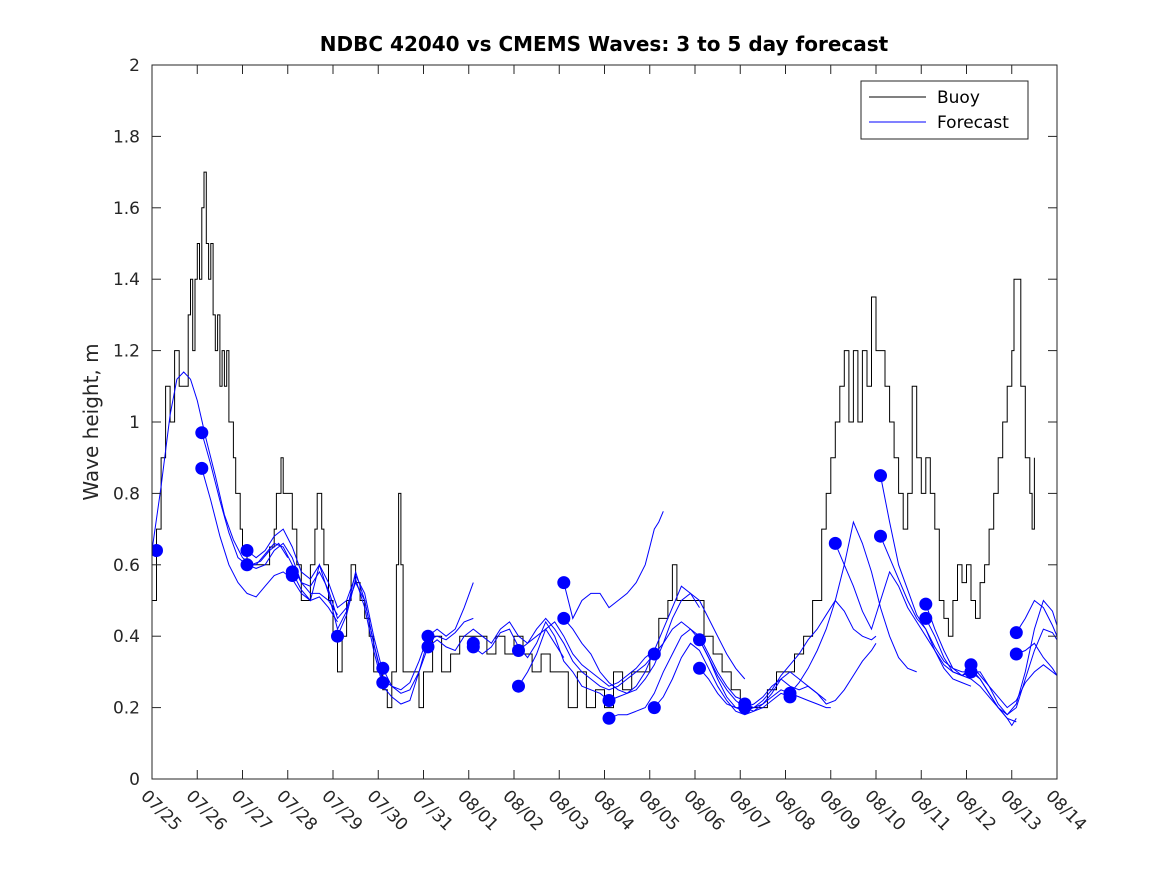  What do you see at coordinates (134, 66) in the screenshot?
I see `y-tick-label: 2` at bounding box center [134, 66].